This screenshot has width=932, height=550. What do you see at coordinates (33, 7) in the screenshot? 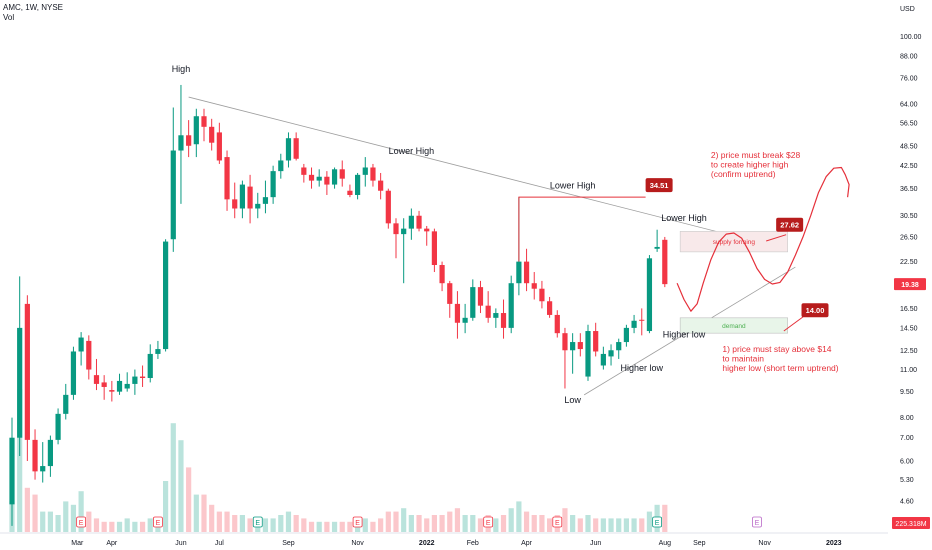
I see `symbol-title: AMC, 1W, NYSE` at bounding box center [33, 7].